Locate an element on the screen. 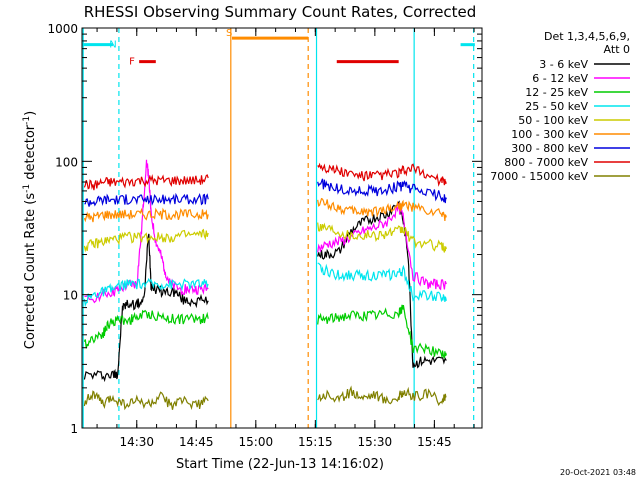 Image resolution: width=640 pixels, height=480 pixels. y-axis-label-sup1: -1 is located at coordinates (27, 188).